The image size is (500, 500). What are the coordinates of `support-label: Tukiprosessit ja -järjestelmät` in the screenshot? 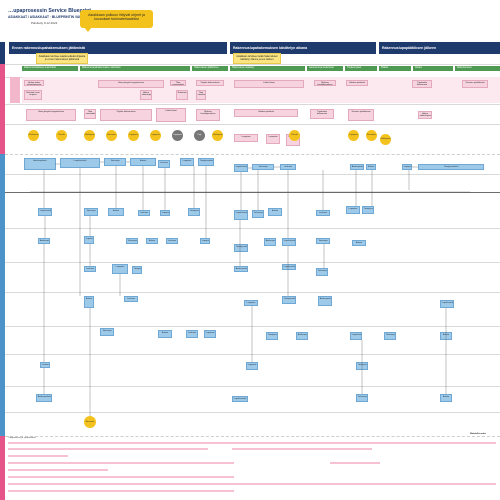 It's located at (22, 438).